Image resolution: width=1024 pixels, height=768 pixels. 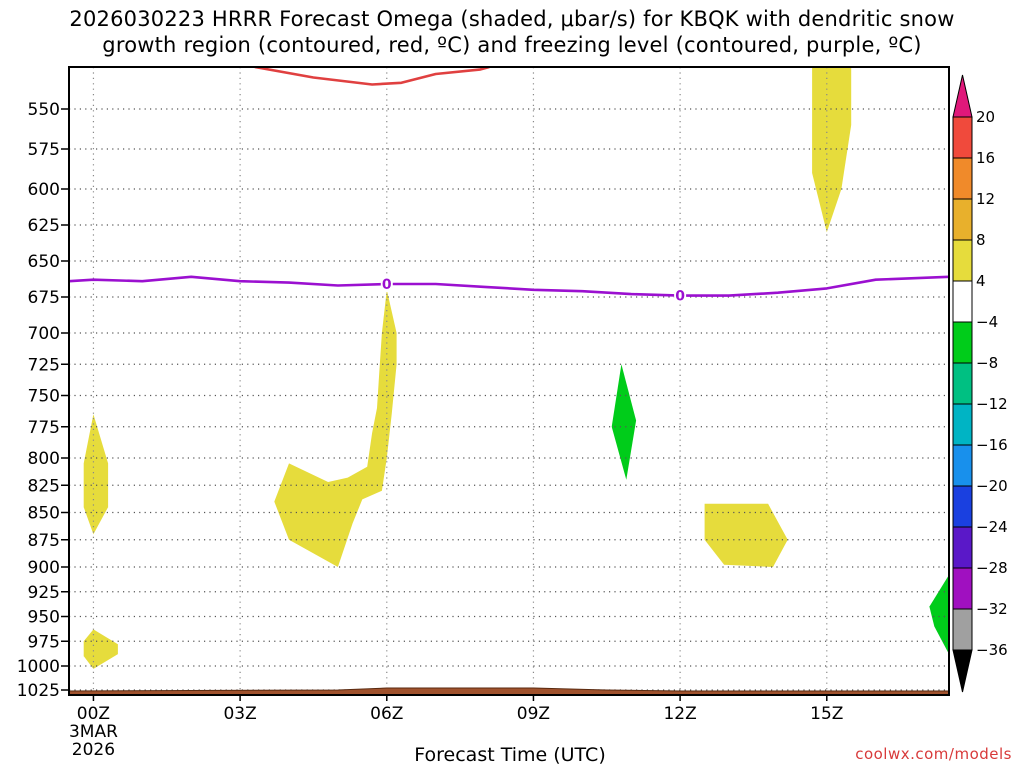 I want to click on credit-text: coolwx.com/models, so click(x=933, y=754).